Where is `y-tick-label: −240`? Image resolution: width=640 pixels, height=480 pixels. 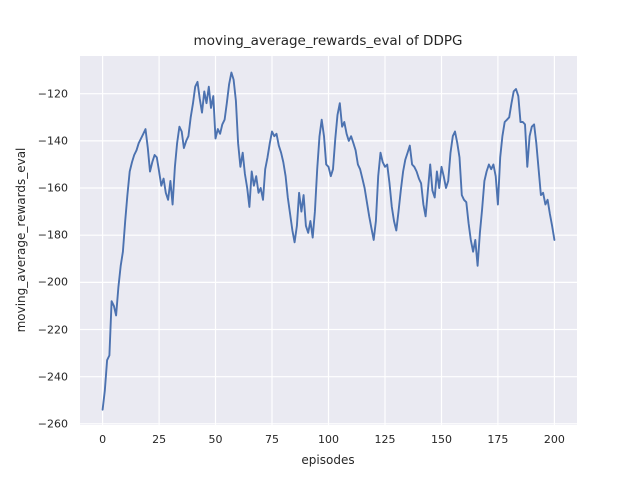
y-tick-label: −240 is located at coordinates (52, 377).